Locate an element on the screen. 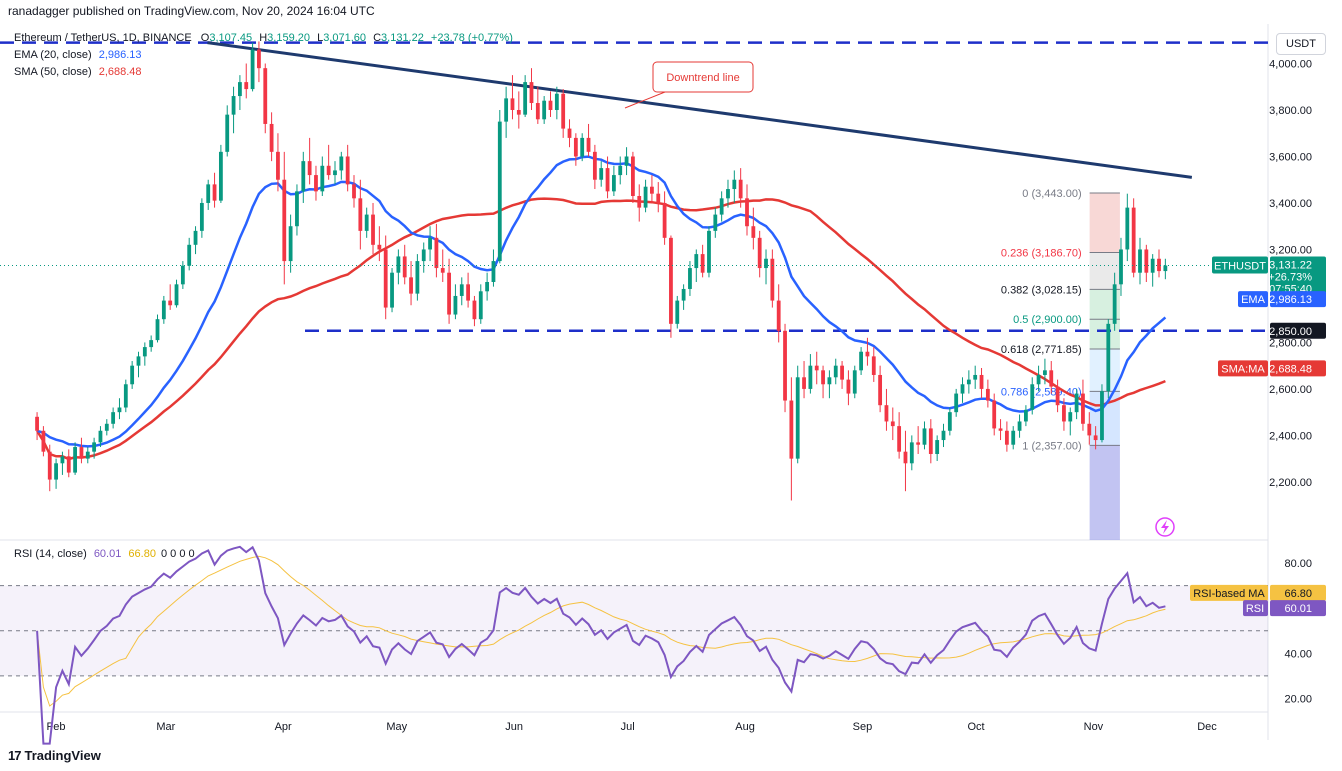 This screenshot has width=1342, height=771. footer-brand: 17 TradingView is located at coordinates (54, 755).